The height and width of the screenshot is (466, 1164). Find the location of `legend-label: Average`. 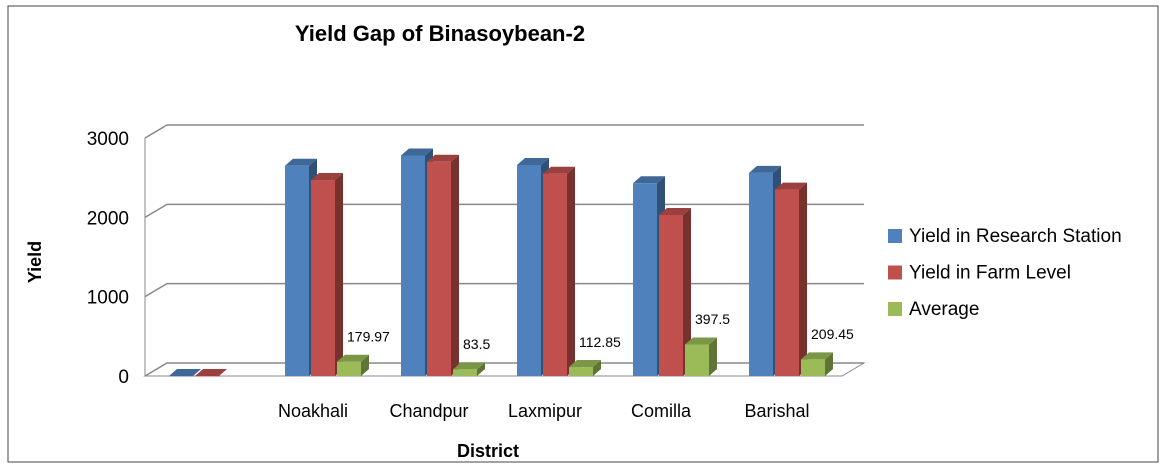

legend-label: Average is located at coordinates (944, 309).